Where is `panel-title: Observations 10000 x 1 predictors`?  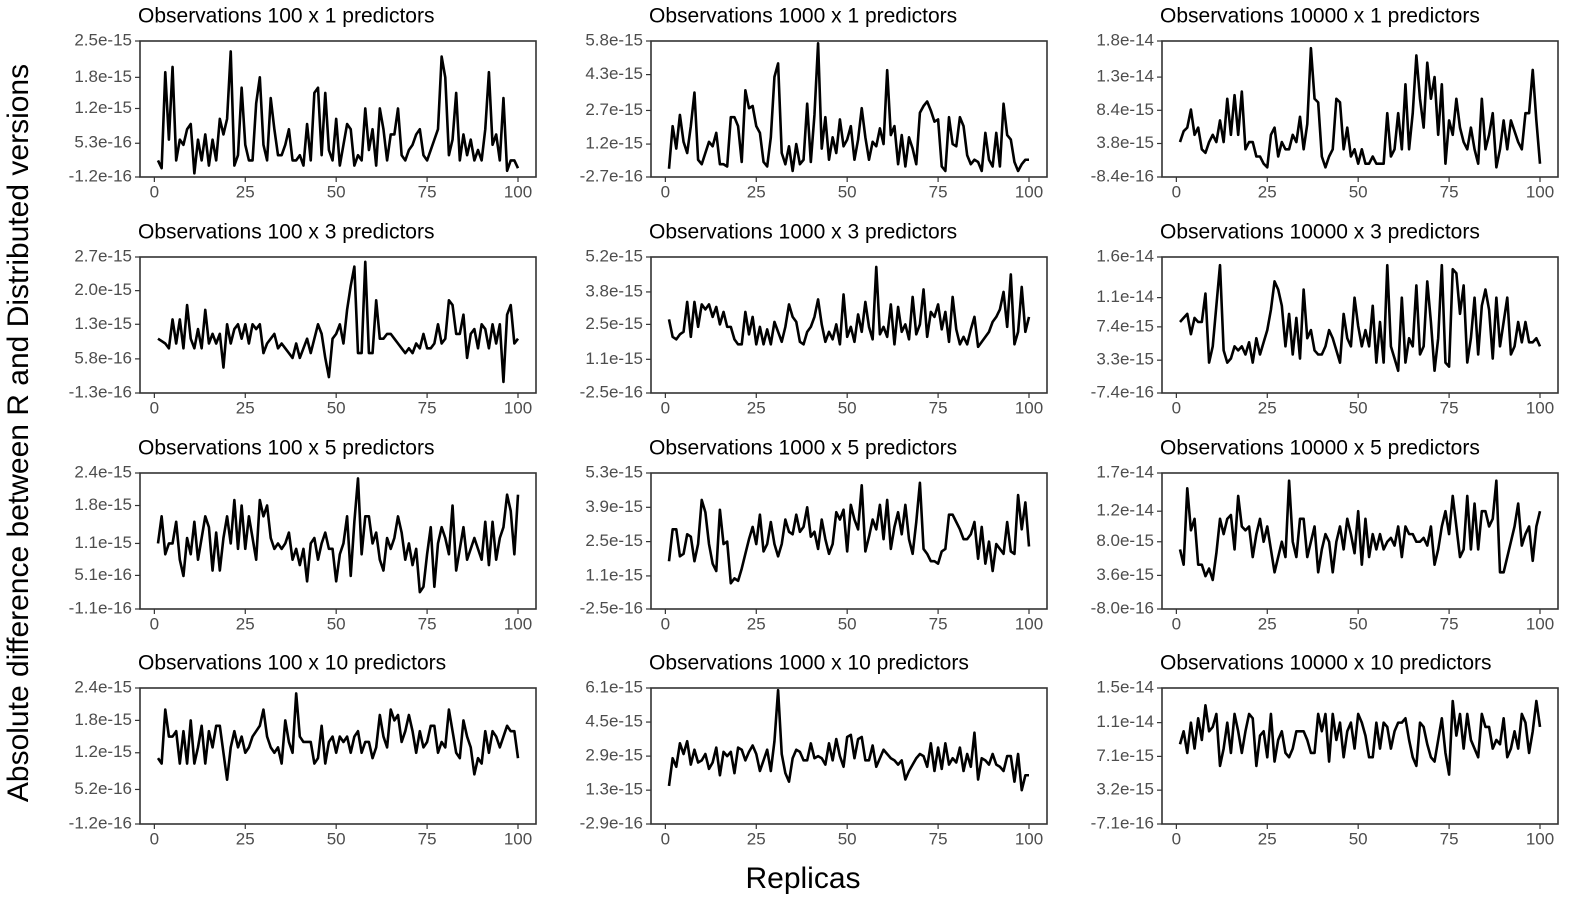 panel-title: Observations 10000 x 1 predictors is located at coordinates (1320, 16).